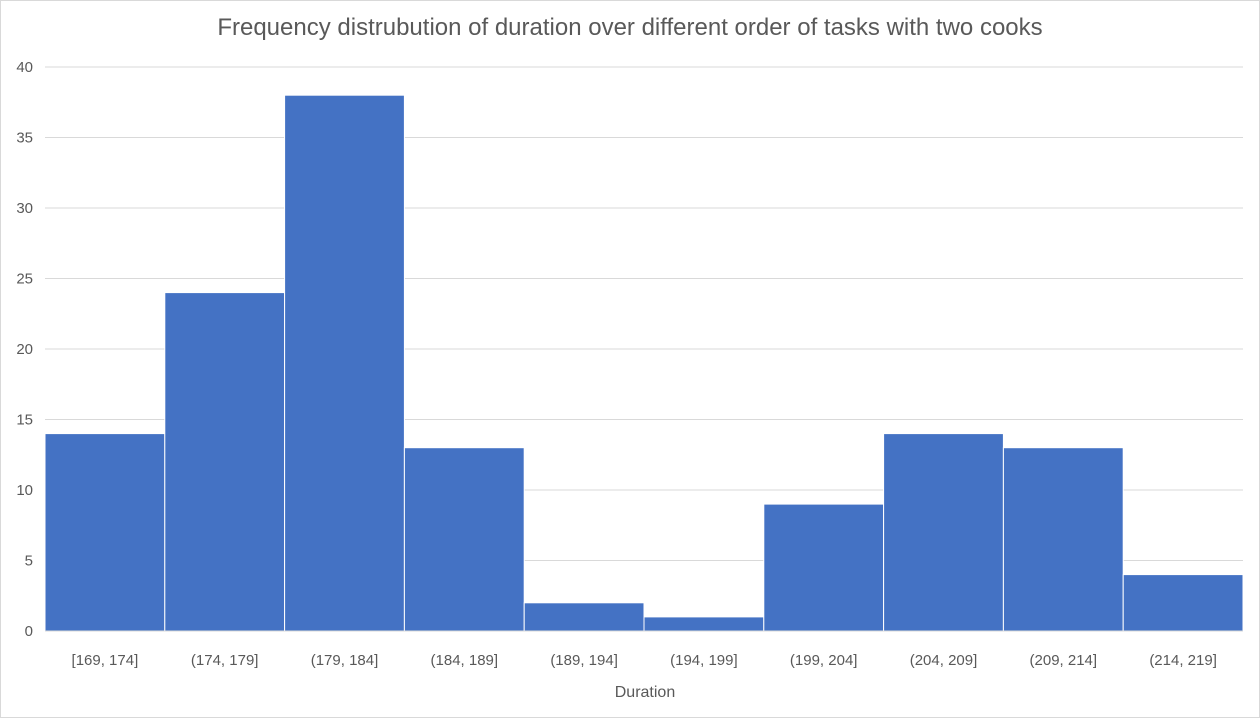 The width and height of the screenshot is (1260, 718). What do you see at coordinates (824, 660) in the screenshot?
I see `x-tick-label: (199, 204]` at bounding box center [824, 660].